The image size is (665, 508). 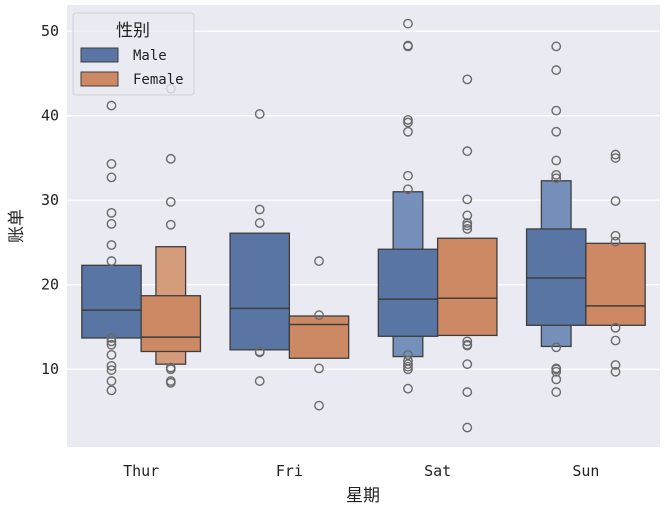 I want to click on y-tick-label: 30, so click(x=50, y=200).